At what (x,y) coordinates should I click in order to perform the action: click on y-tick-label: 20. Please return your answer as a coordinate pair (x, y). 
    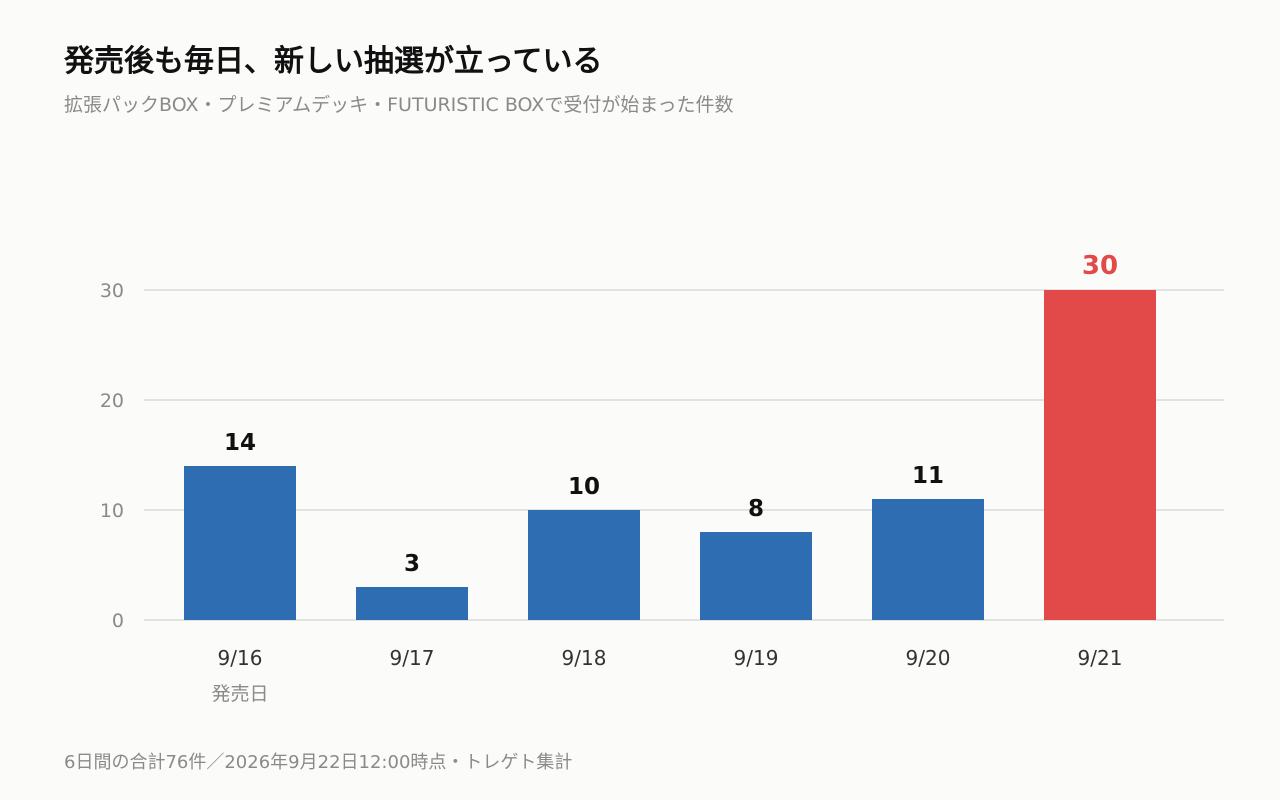
    Looking at the image, I should click on (112, 401).